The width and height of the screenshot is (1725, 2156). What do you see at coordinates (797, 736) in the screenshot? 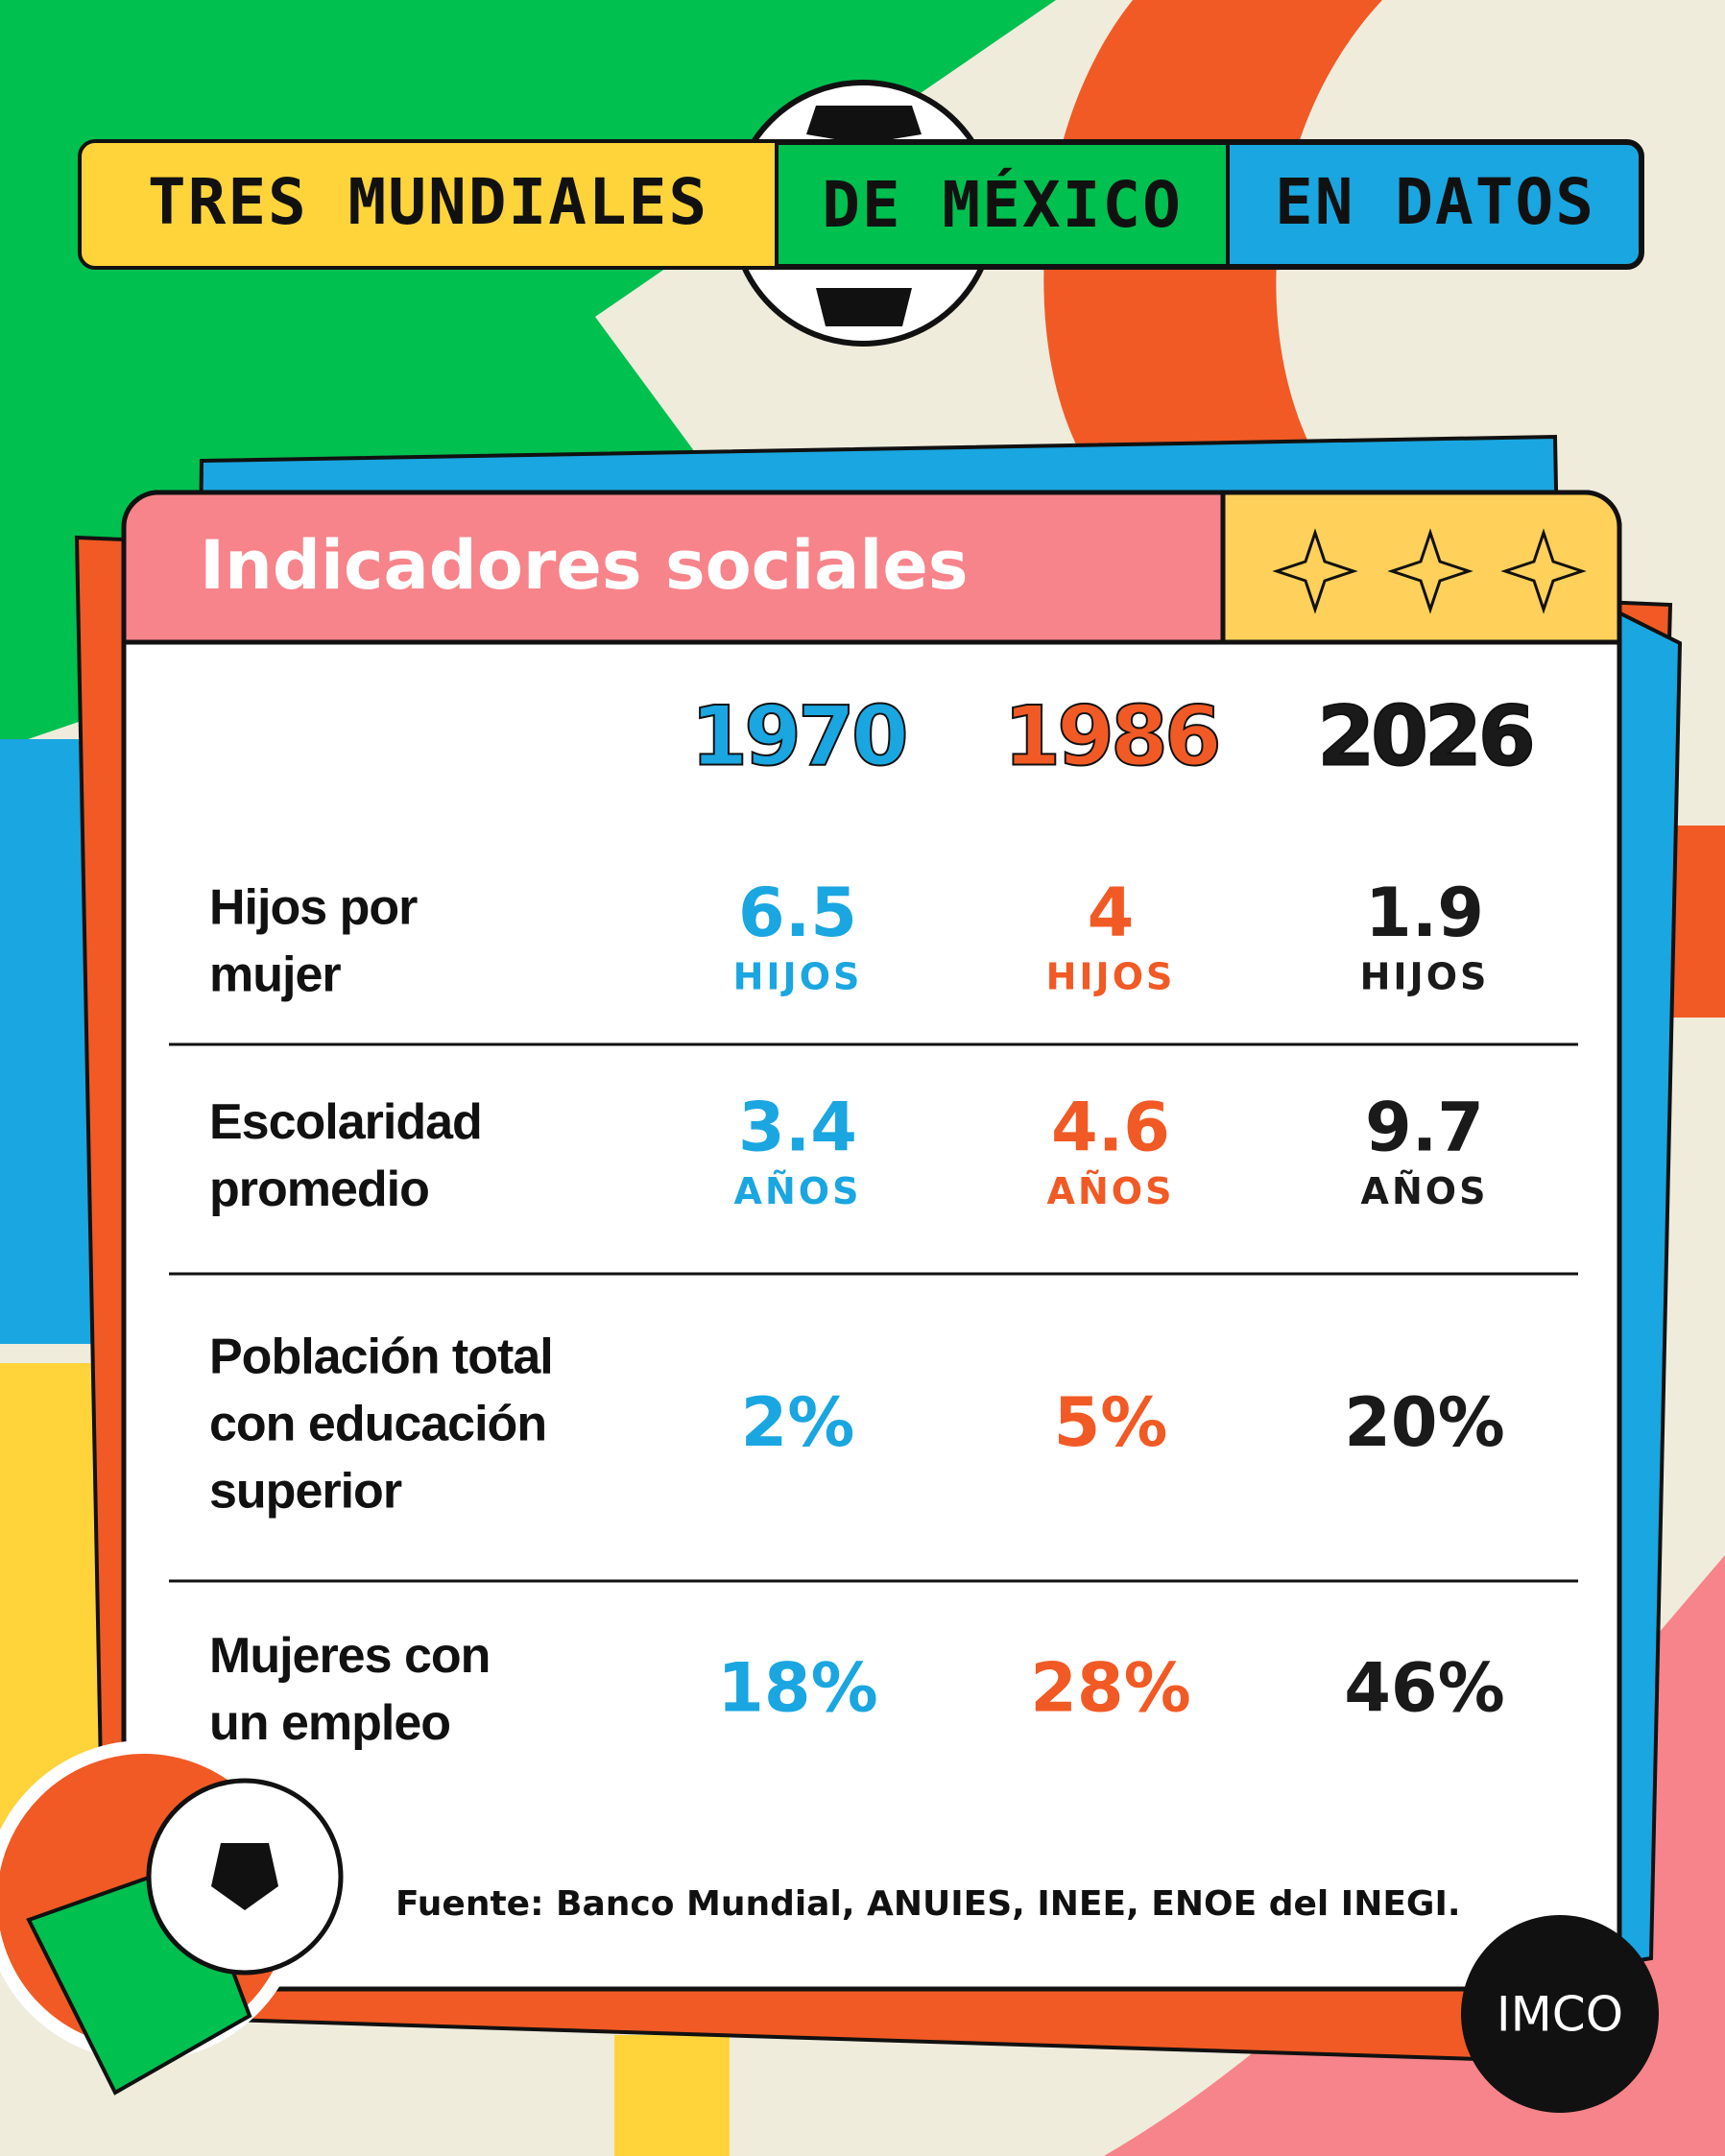
I see `year-header: 1970` at bounding box center [797, 736].